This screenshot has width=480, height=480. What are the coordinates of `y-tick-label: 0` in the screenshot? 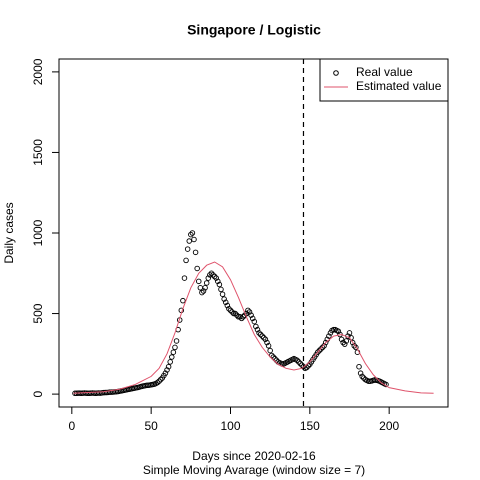 It's located at (38, 393).